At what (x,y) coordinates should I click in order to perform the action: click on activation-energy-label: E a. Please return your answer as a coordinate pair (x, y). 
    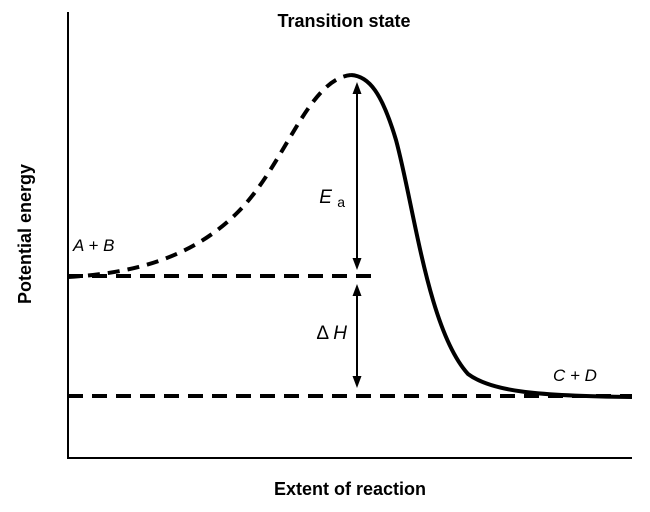
    Looking at the image, I should click on (332, 198).